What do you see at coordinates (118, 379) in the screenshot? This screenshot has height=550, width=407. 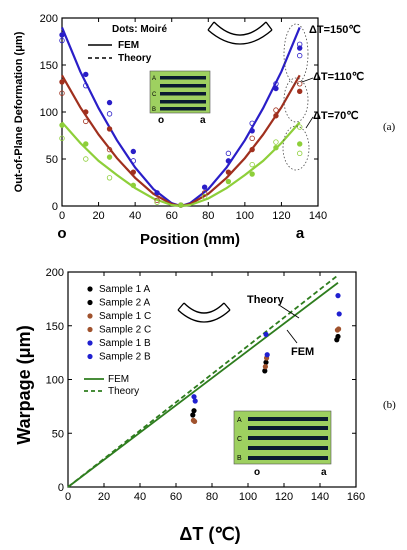 I see `legend-b-fem-label: FEM` at bounding box center [118, 379].